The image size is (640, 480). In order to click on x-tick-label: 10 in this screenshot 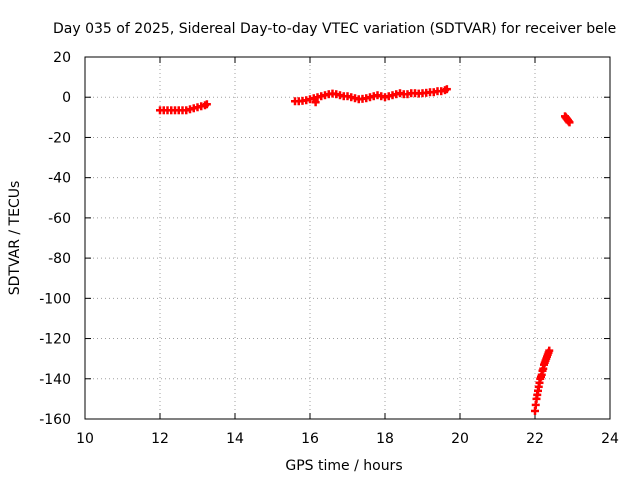, I will do `click(85, 439)`.